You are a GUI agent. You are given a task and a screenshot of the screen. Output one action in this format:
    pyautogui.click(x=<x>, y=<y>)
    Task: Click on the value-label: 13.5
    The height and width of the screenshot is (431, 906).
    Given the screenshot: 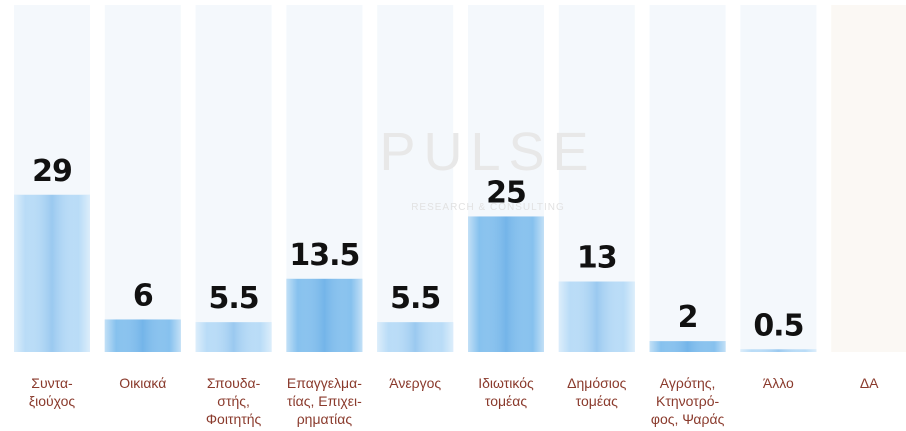 What is the action you would take?
    pyautogui.click(x=324, y=255)
    